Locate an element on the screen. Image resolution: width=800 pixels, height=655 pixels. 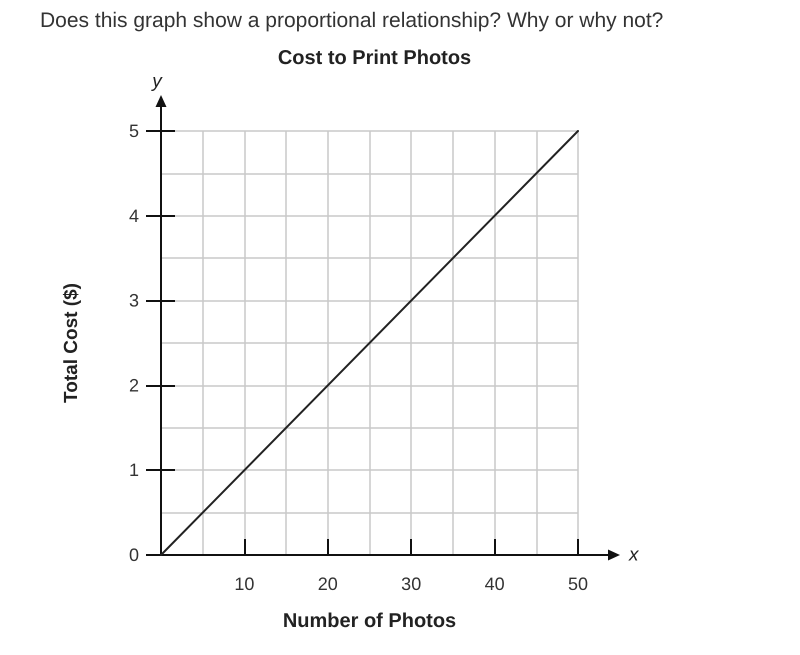
text: Does this graph show a proportional relationship? Why or why not? is located at coordinates (352, 20).